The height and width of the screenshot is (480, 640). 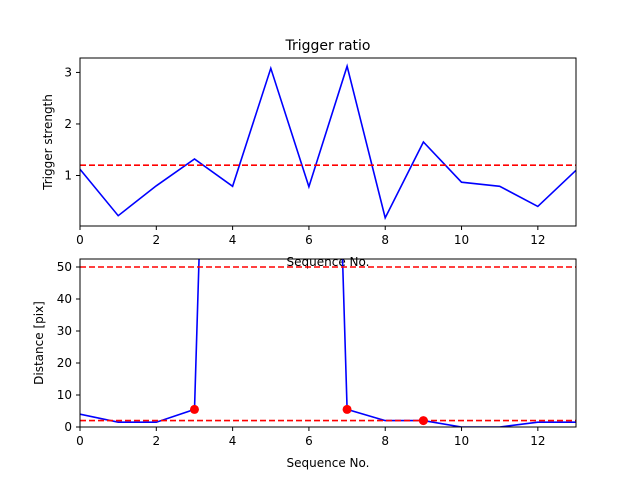 What do you see at coordinates (48, 142) in the screenshot?
I see `y-axis-label: Trigger strength` at bounding box center [48, 142].